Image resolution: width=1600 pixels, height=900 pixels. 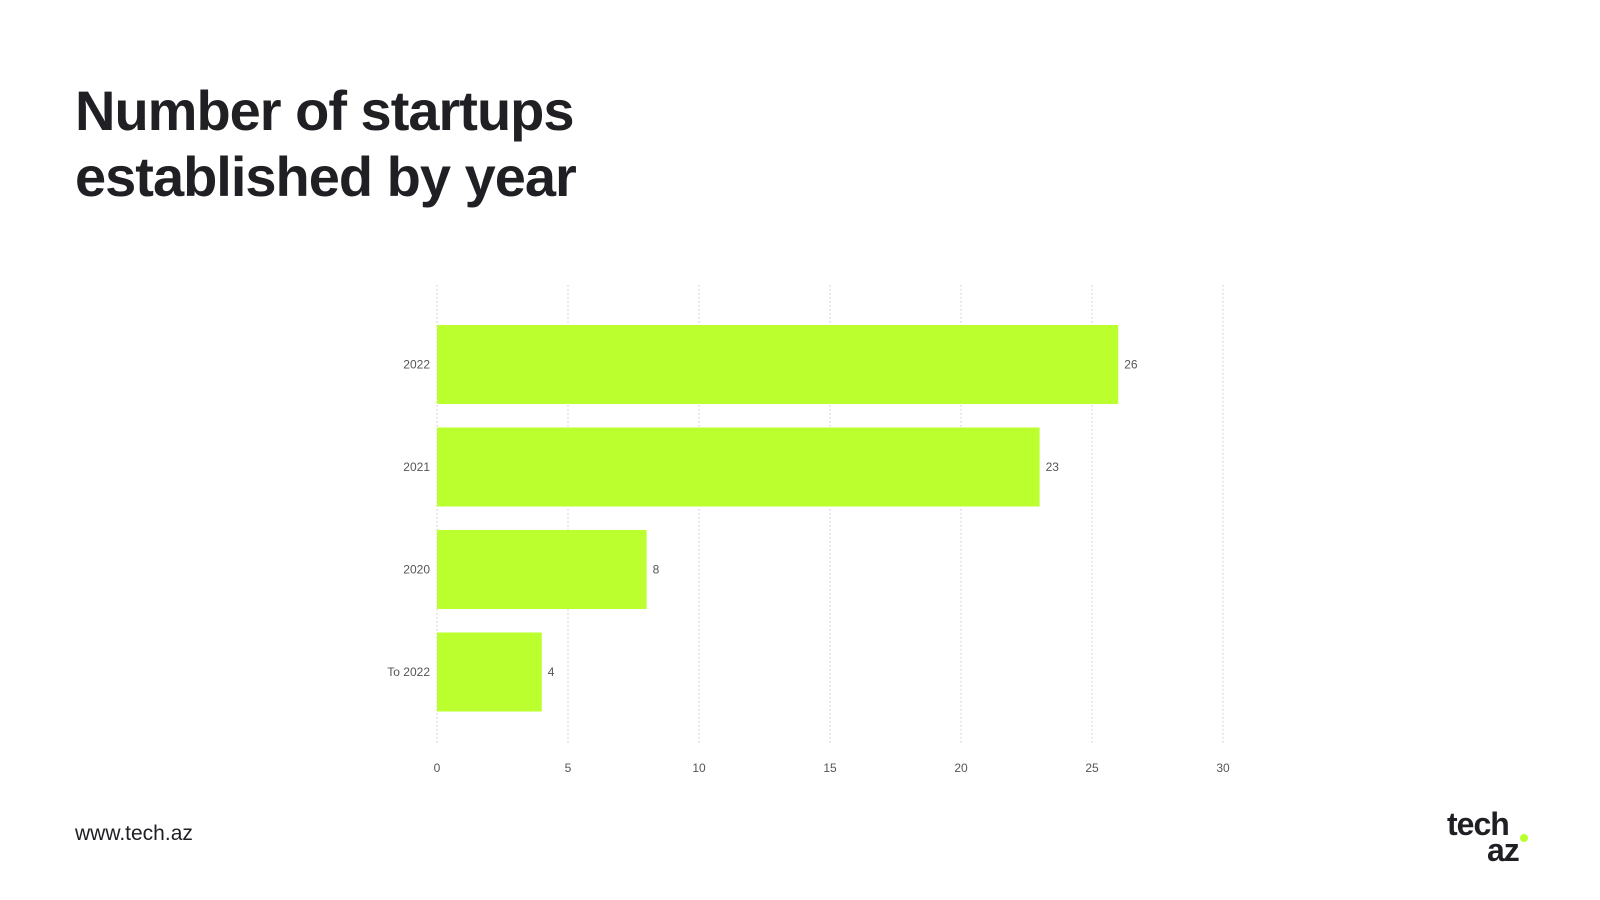 What do you see at coordinates (961, 768) in the screenshot?
I see `x-tick-label: 20` at bounding box center [961, 768].